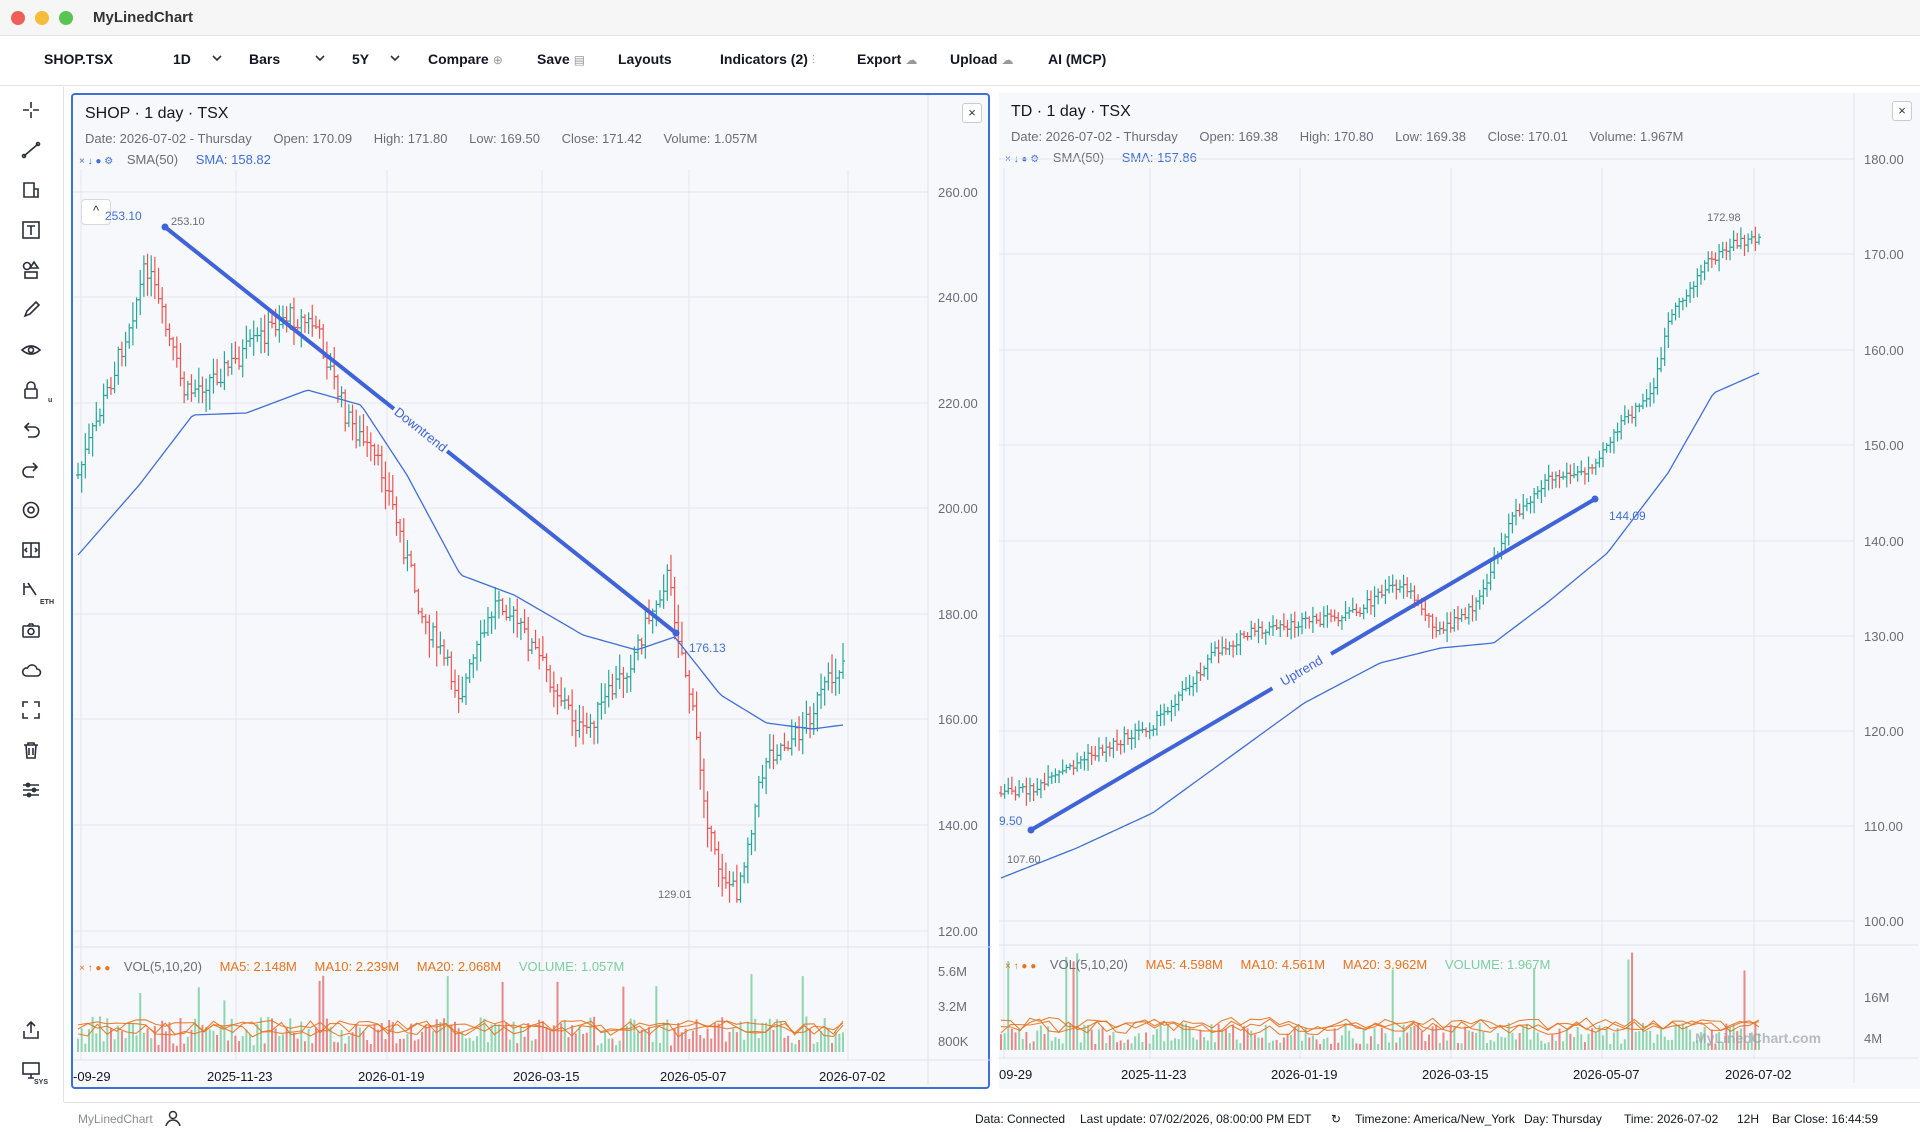 Image resolution: width=1920 pixels, height=1132 pixels. I want to click on export-label: Export, so click(879, 59).